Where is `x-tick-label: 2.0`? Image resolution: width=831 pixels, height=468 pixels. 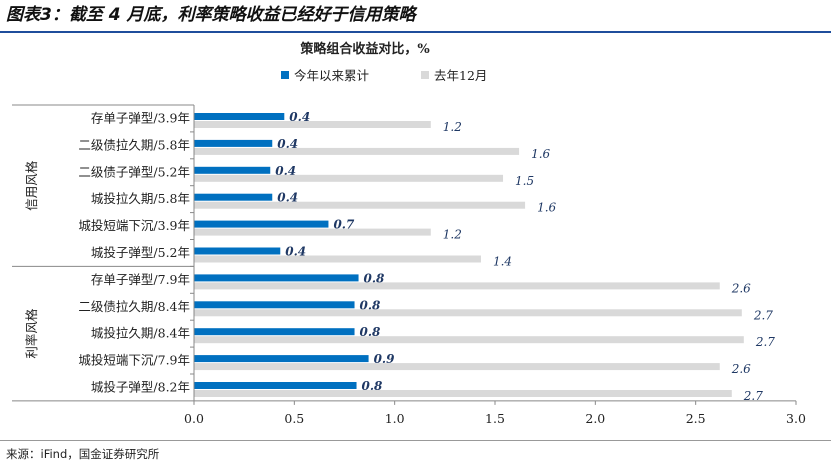 x-tick-label: 2.0 is located at coordinates (595, 418).